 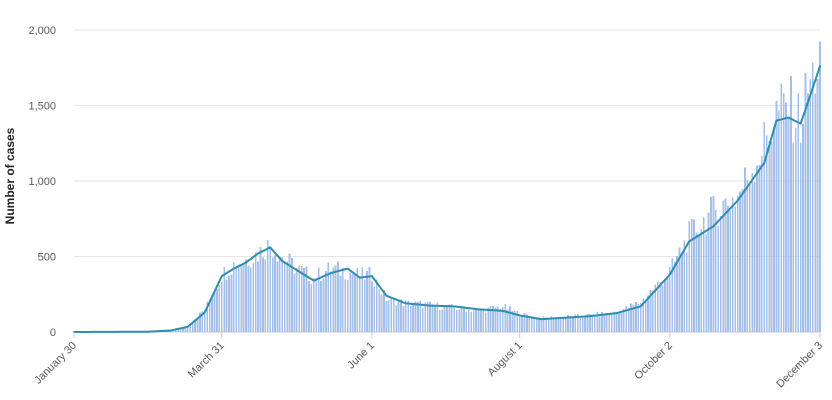 What do you see at coordinates (47, 258) in the screenshot?
I see `y-tick-label: 500` at bounding box center [47, 258].